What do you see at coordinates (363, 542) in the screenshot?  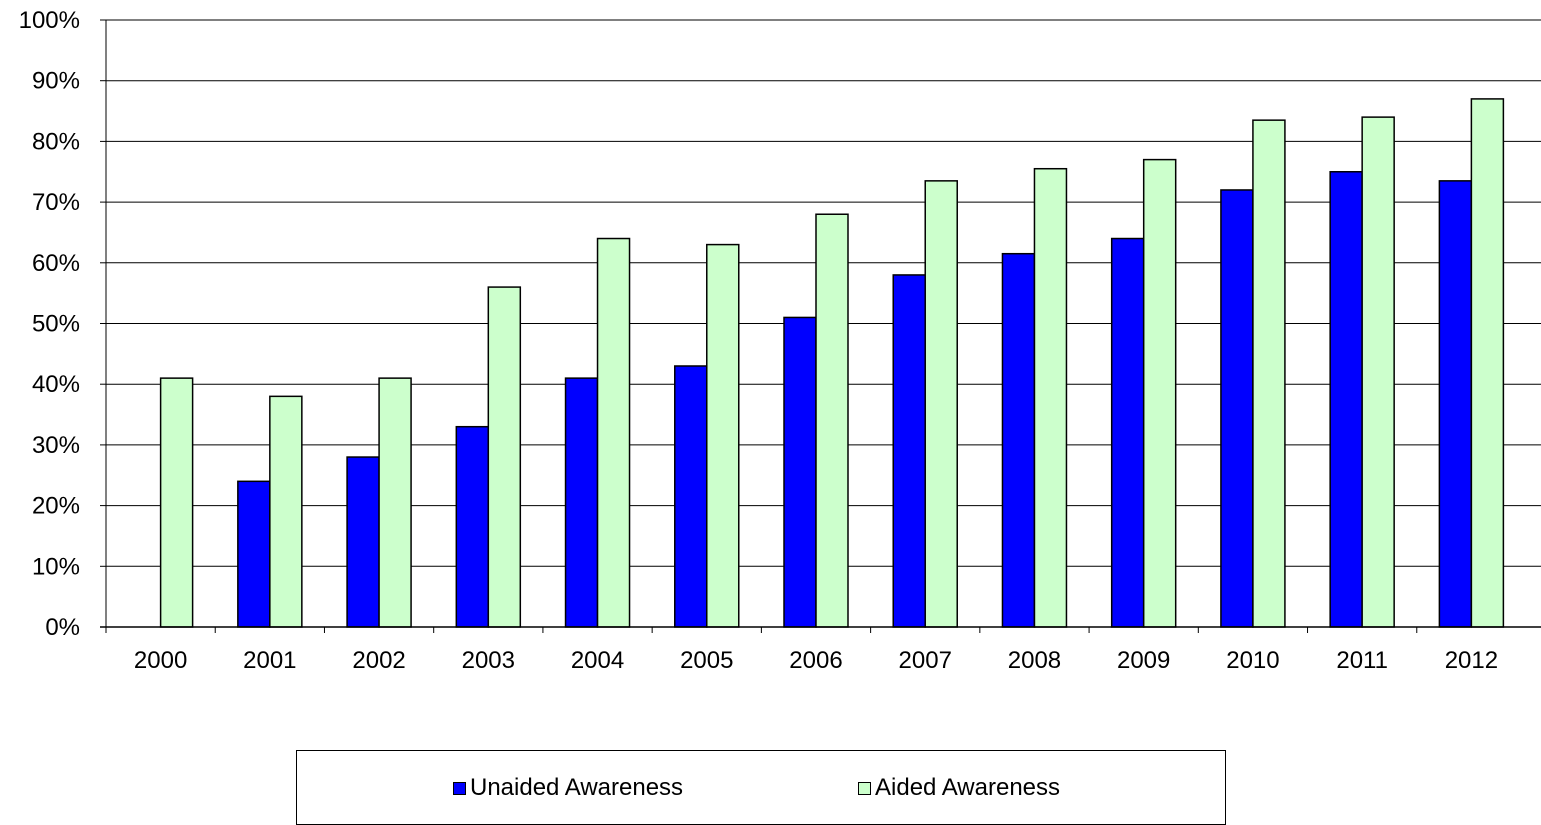 I see `bar-unaided-awareness-2002` at bounding box center [363, 542].